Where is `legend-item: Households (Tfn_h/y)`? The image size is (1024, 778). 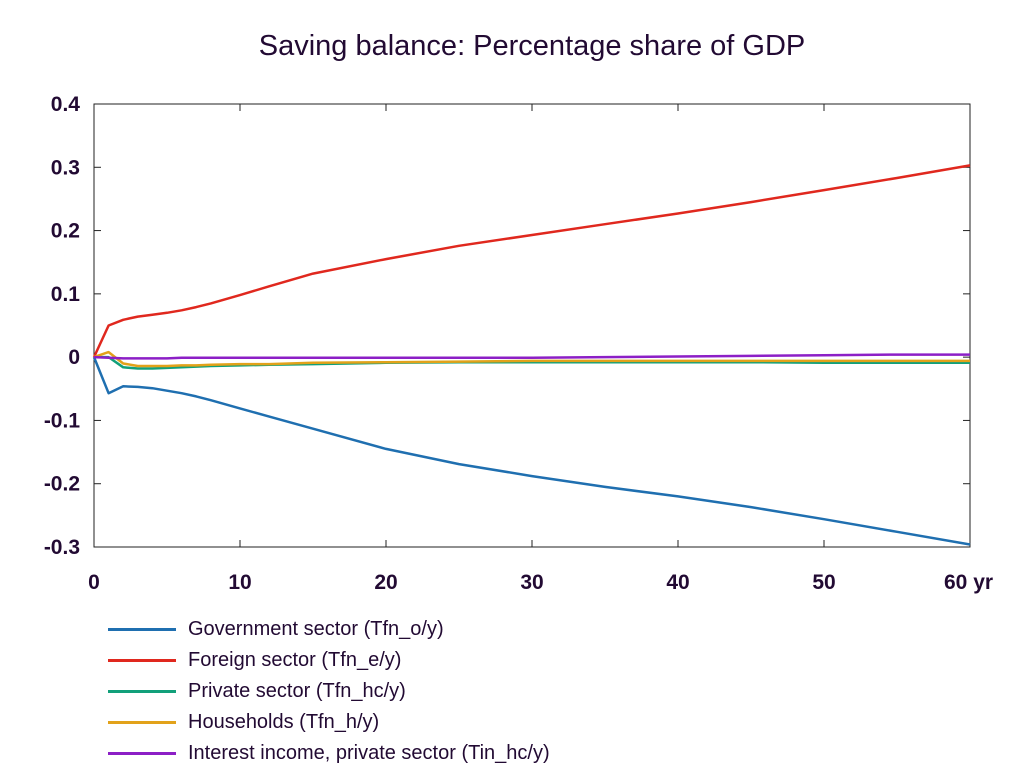
legend-item: Households (Tfn_h/y) is located at coordinates (329, 722).